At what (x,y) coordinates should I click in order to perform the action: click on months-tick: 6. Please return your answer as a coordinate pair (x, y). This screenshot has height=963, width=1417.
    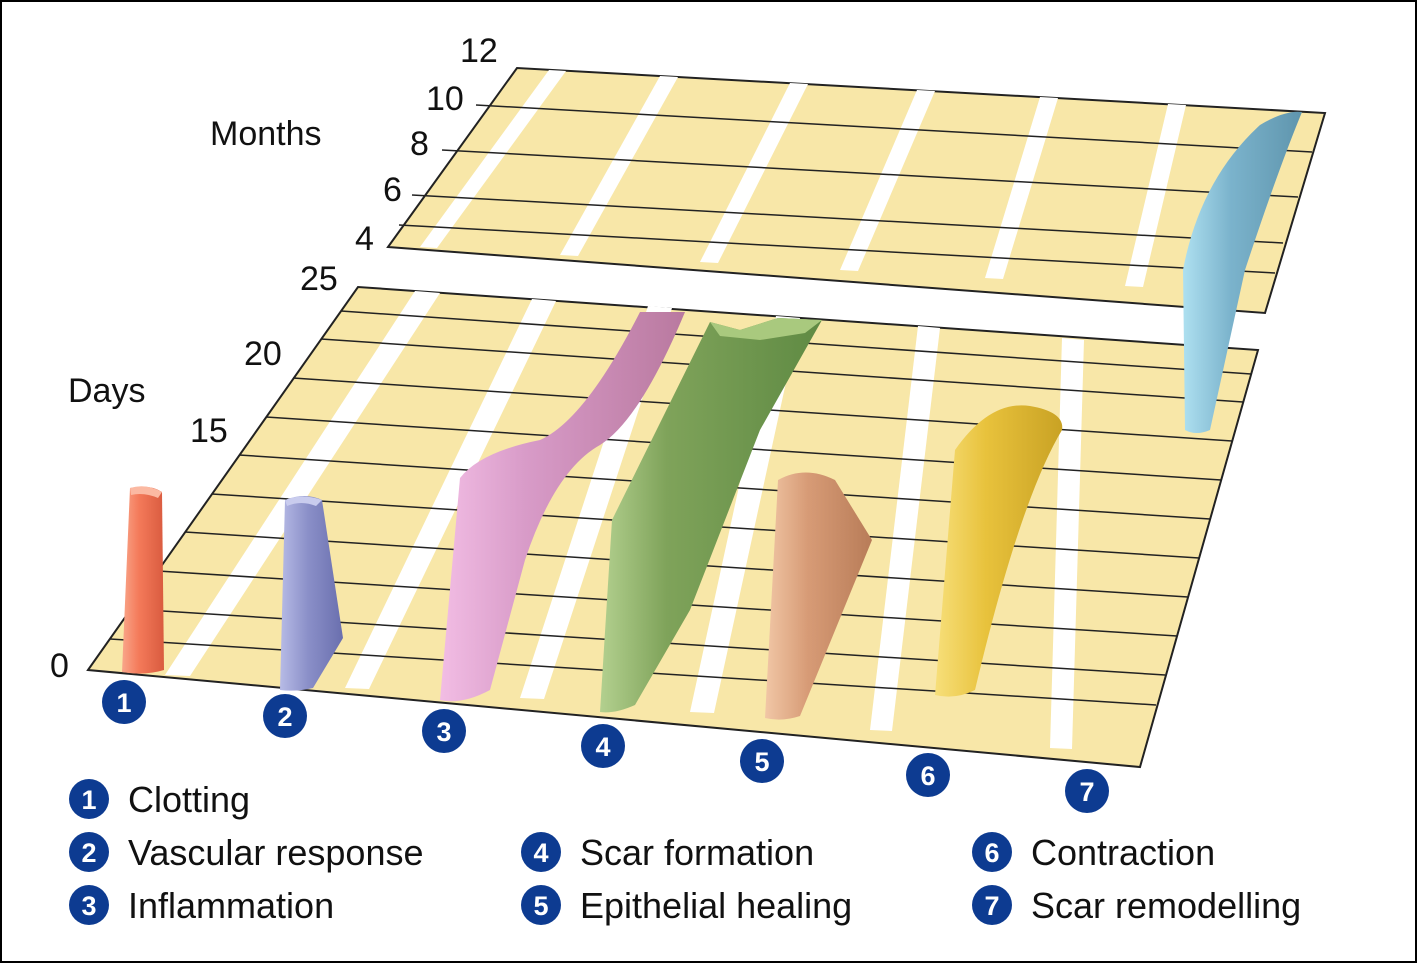
    Looking at the image, I should click on (392, 190).